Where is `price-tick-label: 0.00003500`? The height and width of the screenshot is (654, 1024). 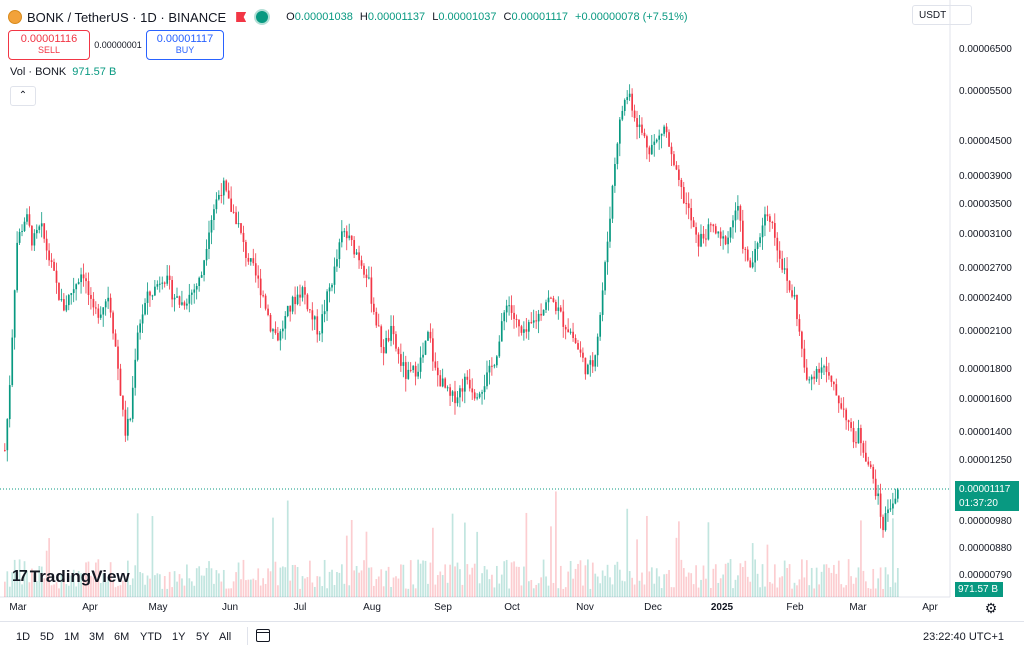 price-tick-label: 0.00003500 is located at coordinates (985, 204).